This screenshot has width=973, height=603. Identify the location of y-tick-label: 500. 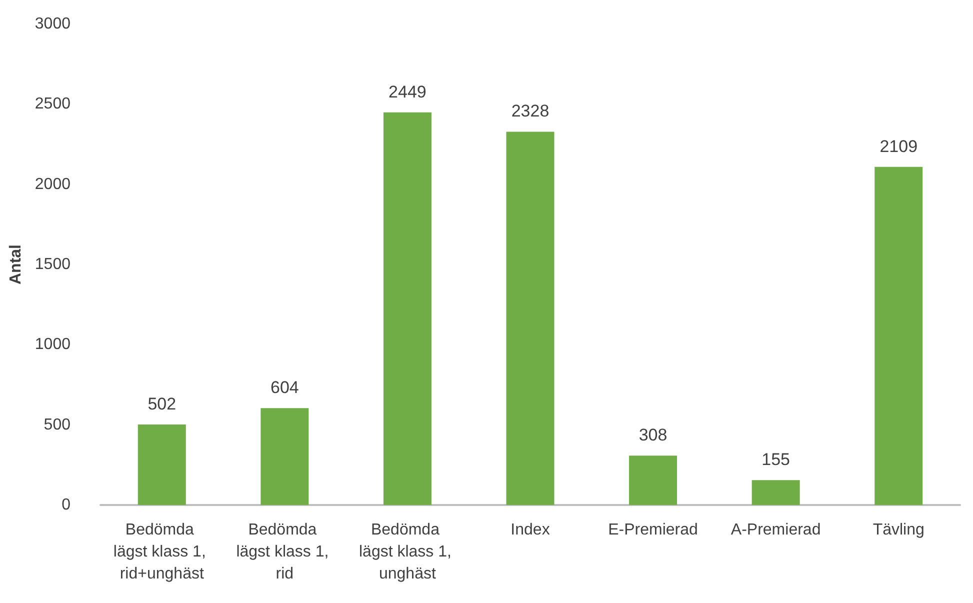
(57, 425).